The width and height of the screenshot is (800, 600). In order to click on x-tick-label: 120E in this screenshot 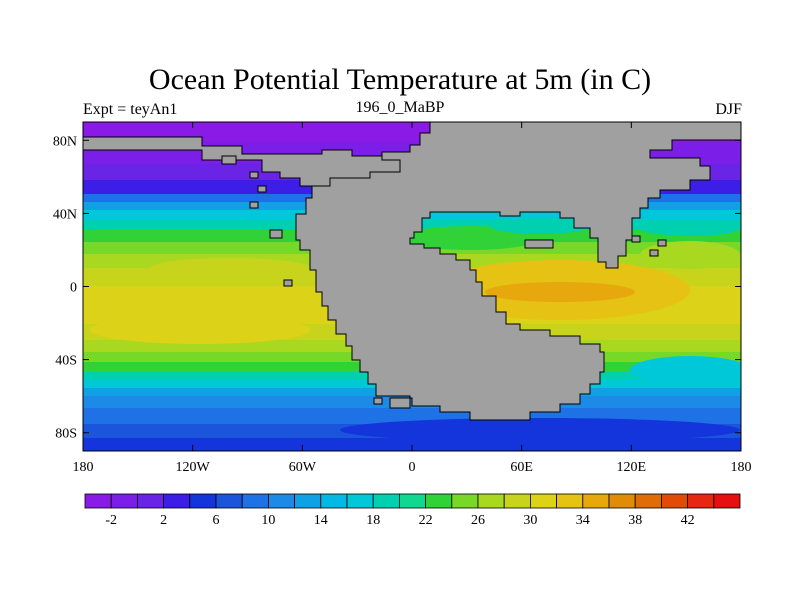, I will do `click(632, 467)`.